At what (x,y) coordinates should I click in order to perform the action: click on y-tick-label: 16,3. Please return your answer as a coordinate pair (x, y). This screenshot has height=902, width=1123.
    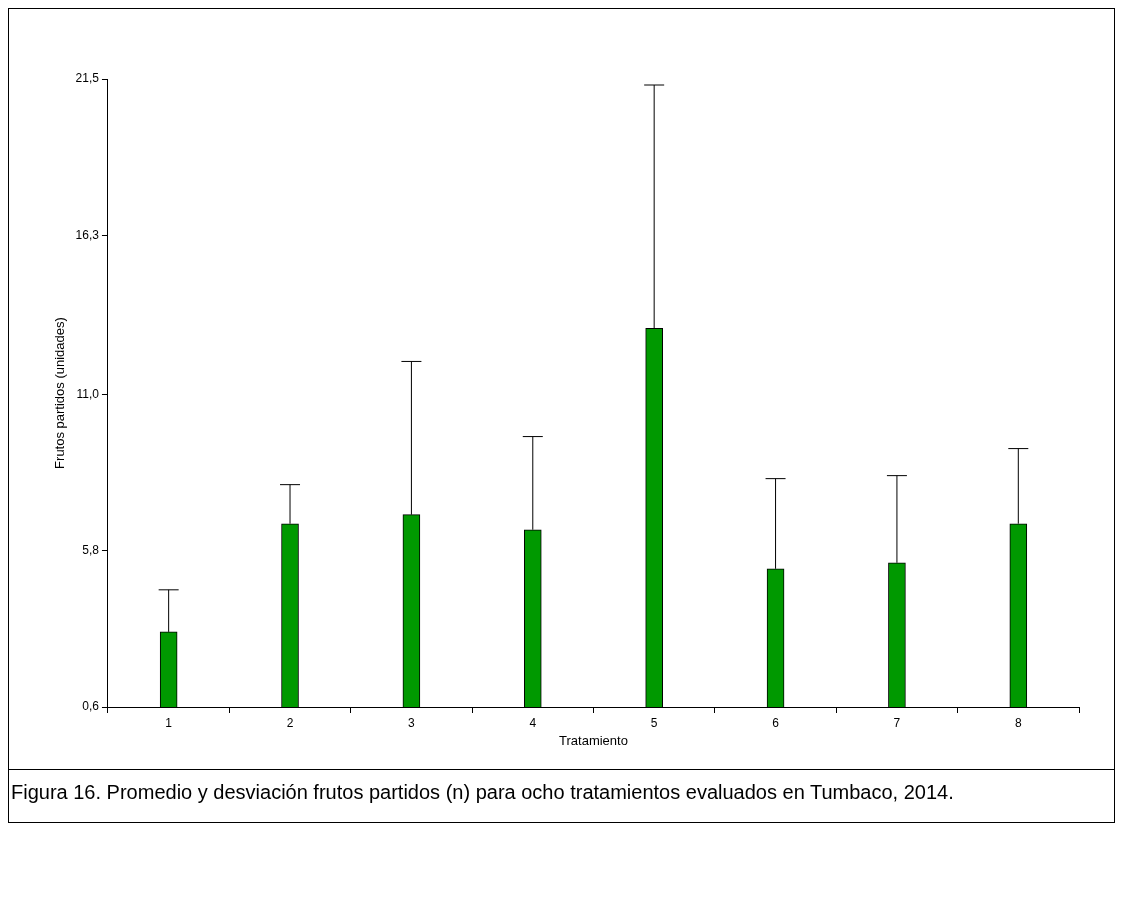
    Looking at the image, I should click on (87, 234).